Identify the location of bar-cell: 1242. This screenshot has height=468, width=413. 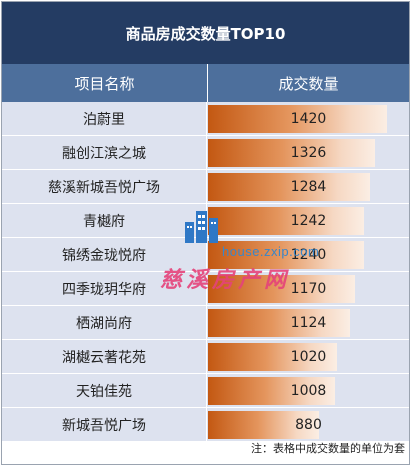
(308, 220).